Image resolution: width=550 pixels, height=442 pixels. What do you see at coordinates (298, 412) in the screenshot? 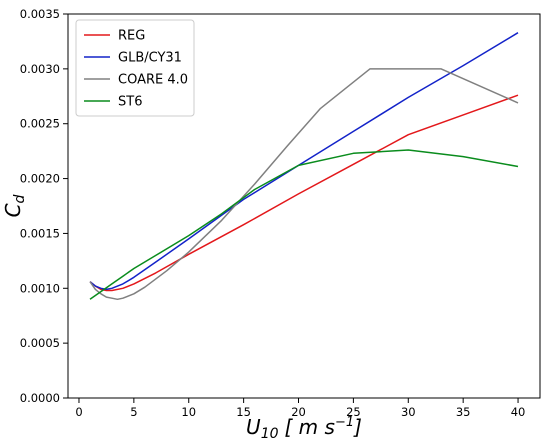
I see `x-tick-label: 20` at bounding box center [298, 412].